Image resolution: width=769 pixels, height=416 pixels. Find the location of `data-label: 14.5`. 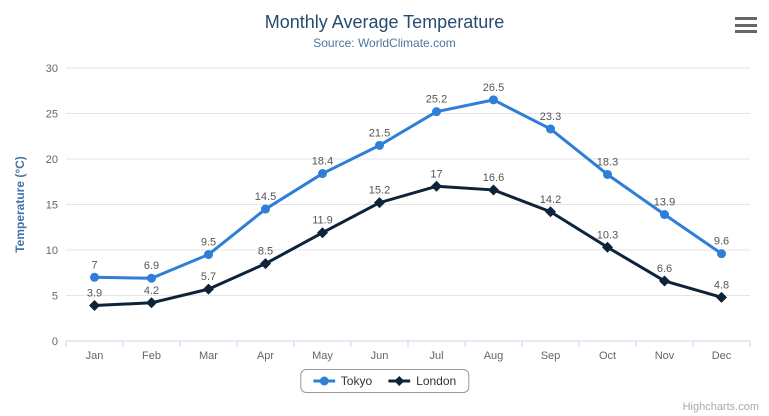

data-label: 14.5 is located at coordinates (265, 197).